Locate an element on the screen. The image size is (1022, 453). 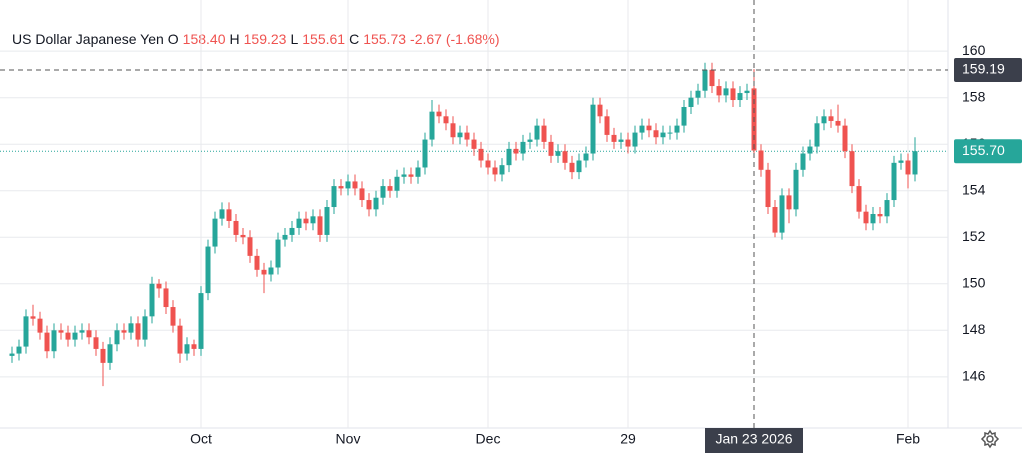
last-price-label-box is located at coordinates (988, 151).